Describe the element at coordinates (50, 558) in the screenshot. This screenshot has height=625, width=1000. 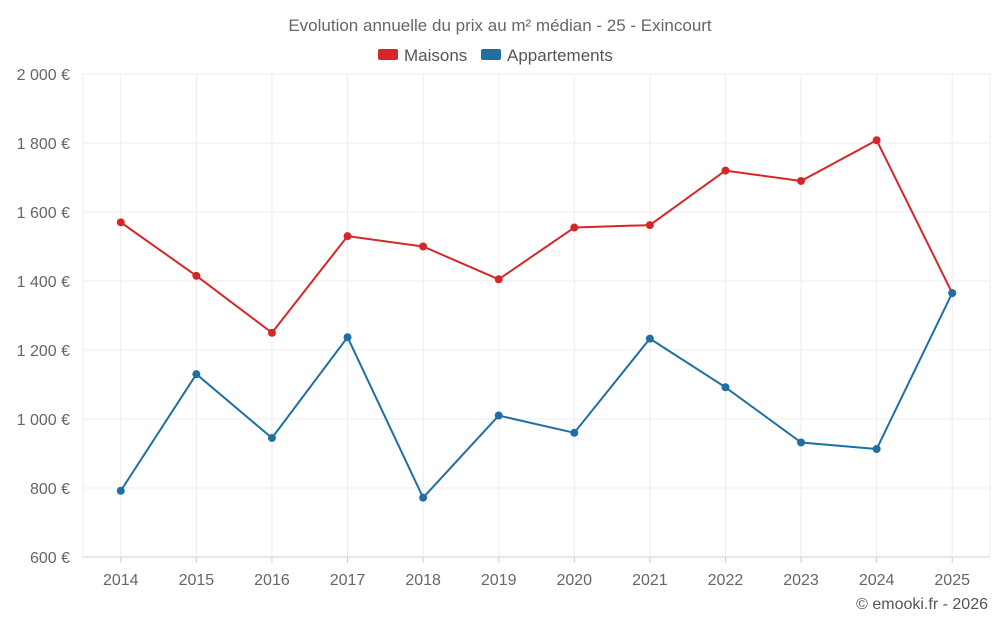
I see `y-tick-label: 600 €` at that location.